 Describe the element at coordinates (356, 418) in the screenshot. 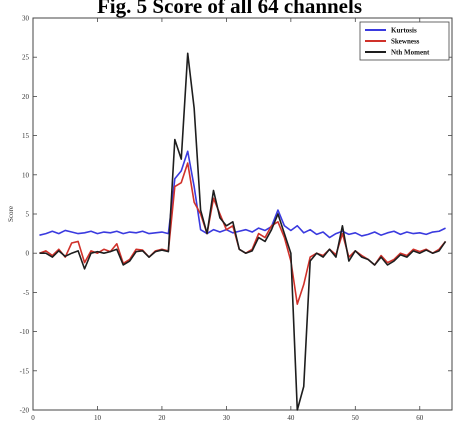

I see `x-tick-label: 50` at that location.